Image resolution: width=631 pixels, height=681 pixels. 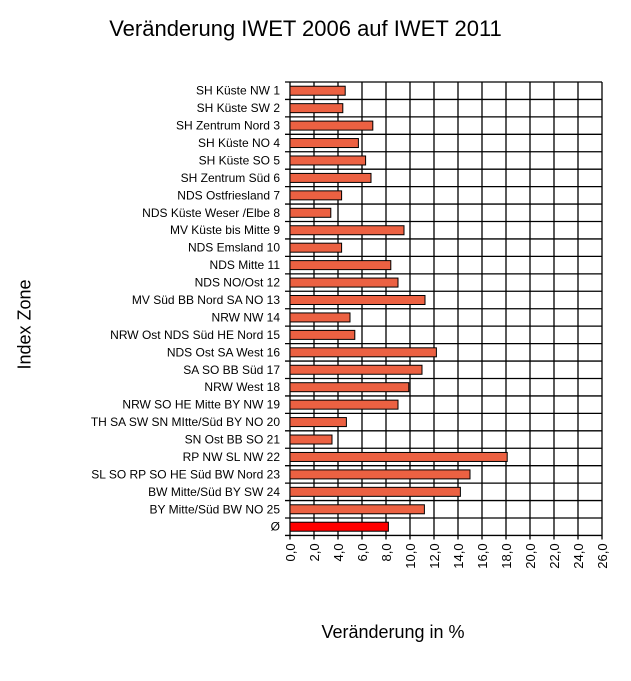 What do you see at coordinates (245, 265) in the screenshot?
I see `category-label: NDS Mitte 11` at bounding box center [245, 265].